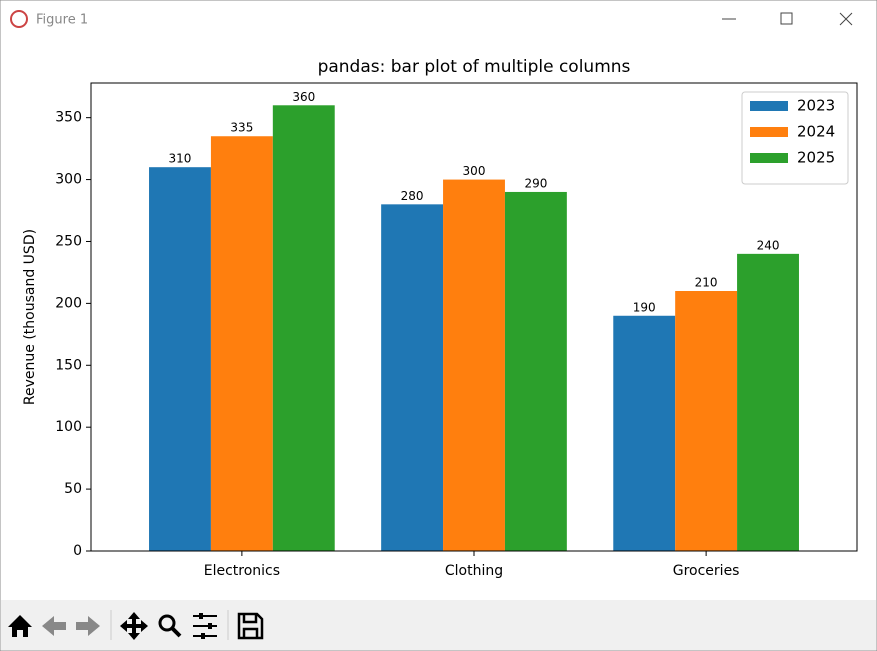 This screenshot has width=877, height=651. Describe the element at coordinates (241, 128) in the screenshot. I see `value-label: 335` at that location.